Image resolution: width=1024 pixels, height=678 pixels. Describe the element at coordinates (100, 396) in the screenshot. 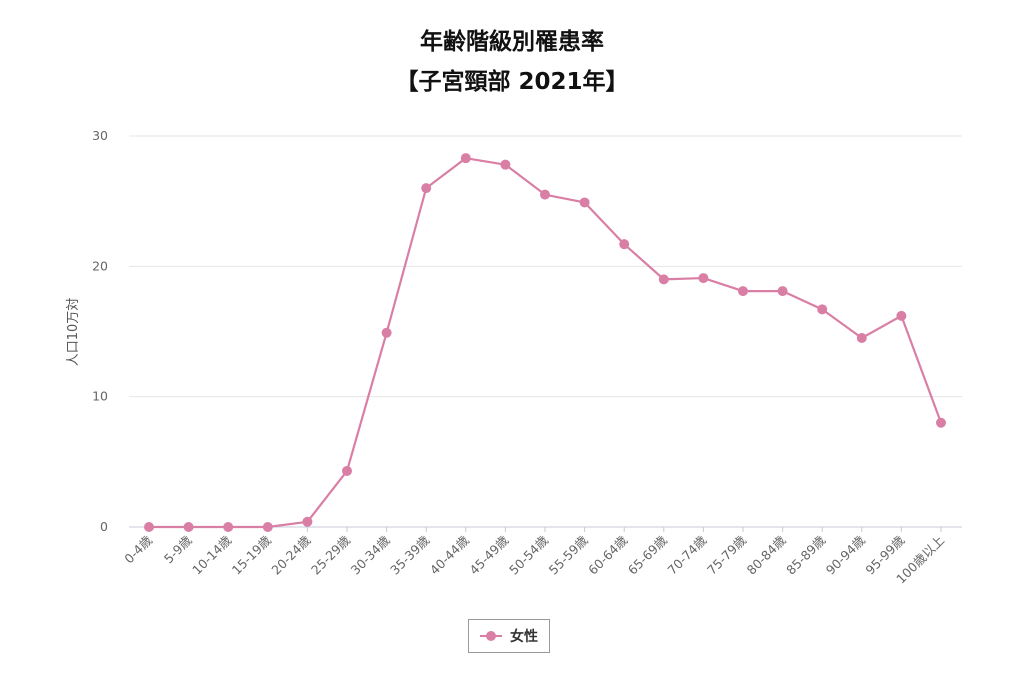

I see `y-tick-label: 10` at that location.